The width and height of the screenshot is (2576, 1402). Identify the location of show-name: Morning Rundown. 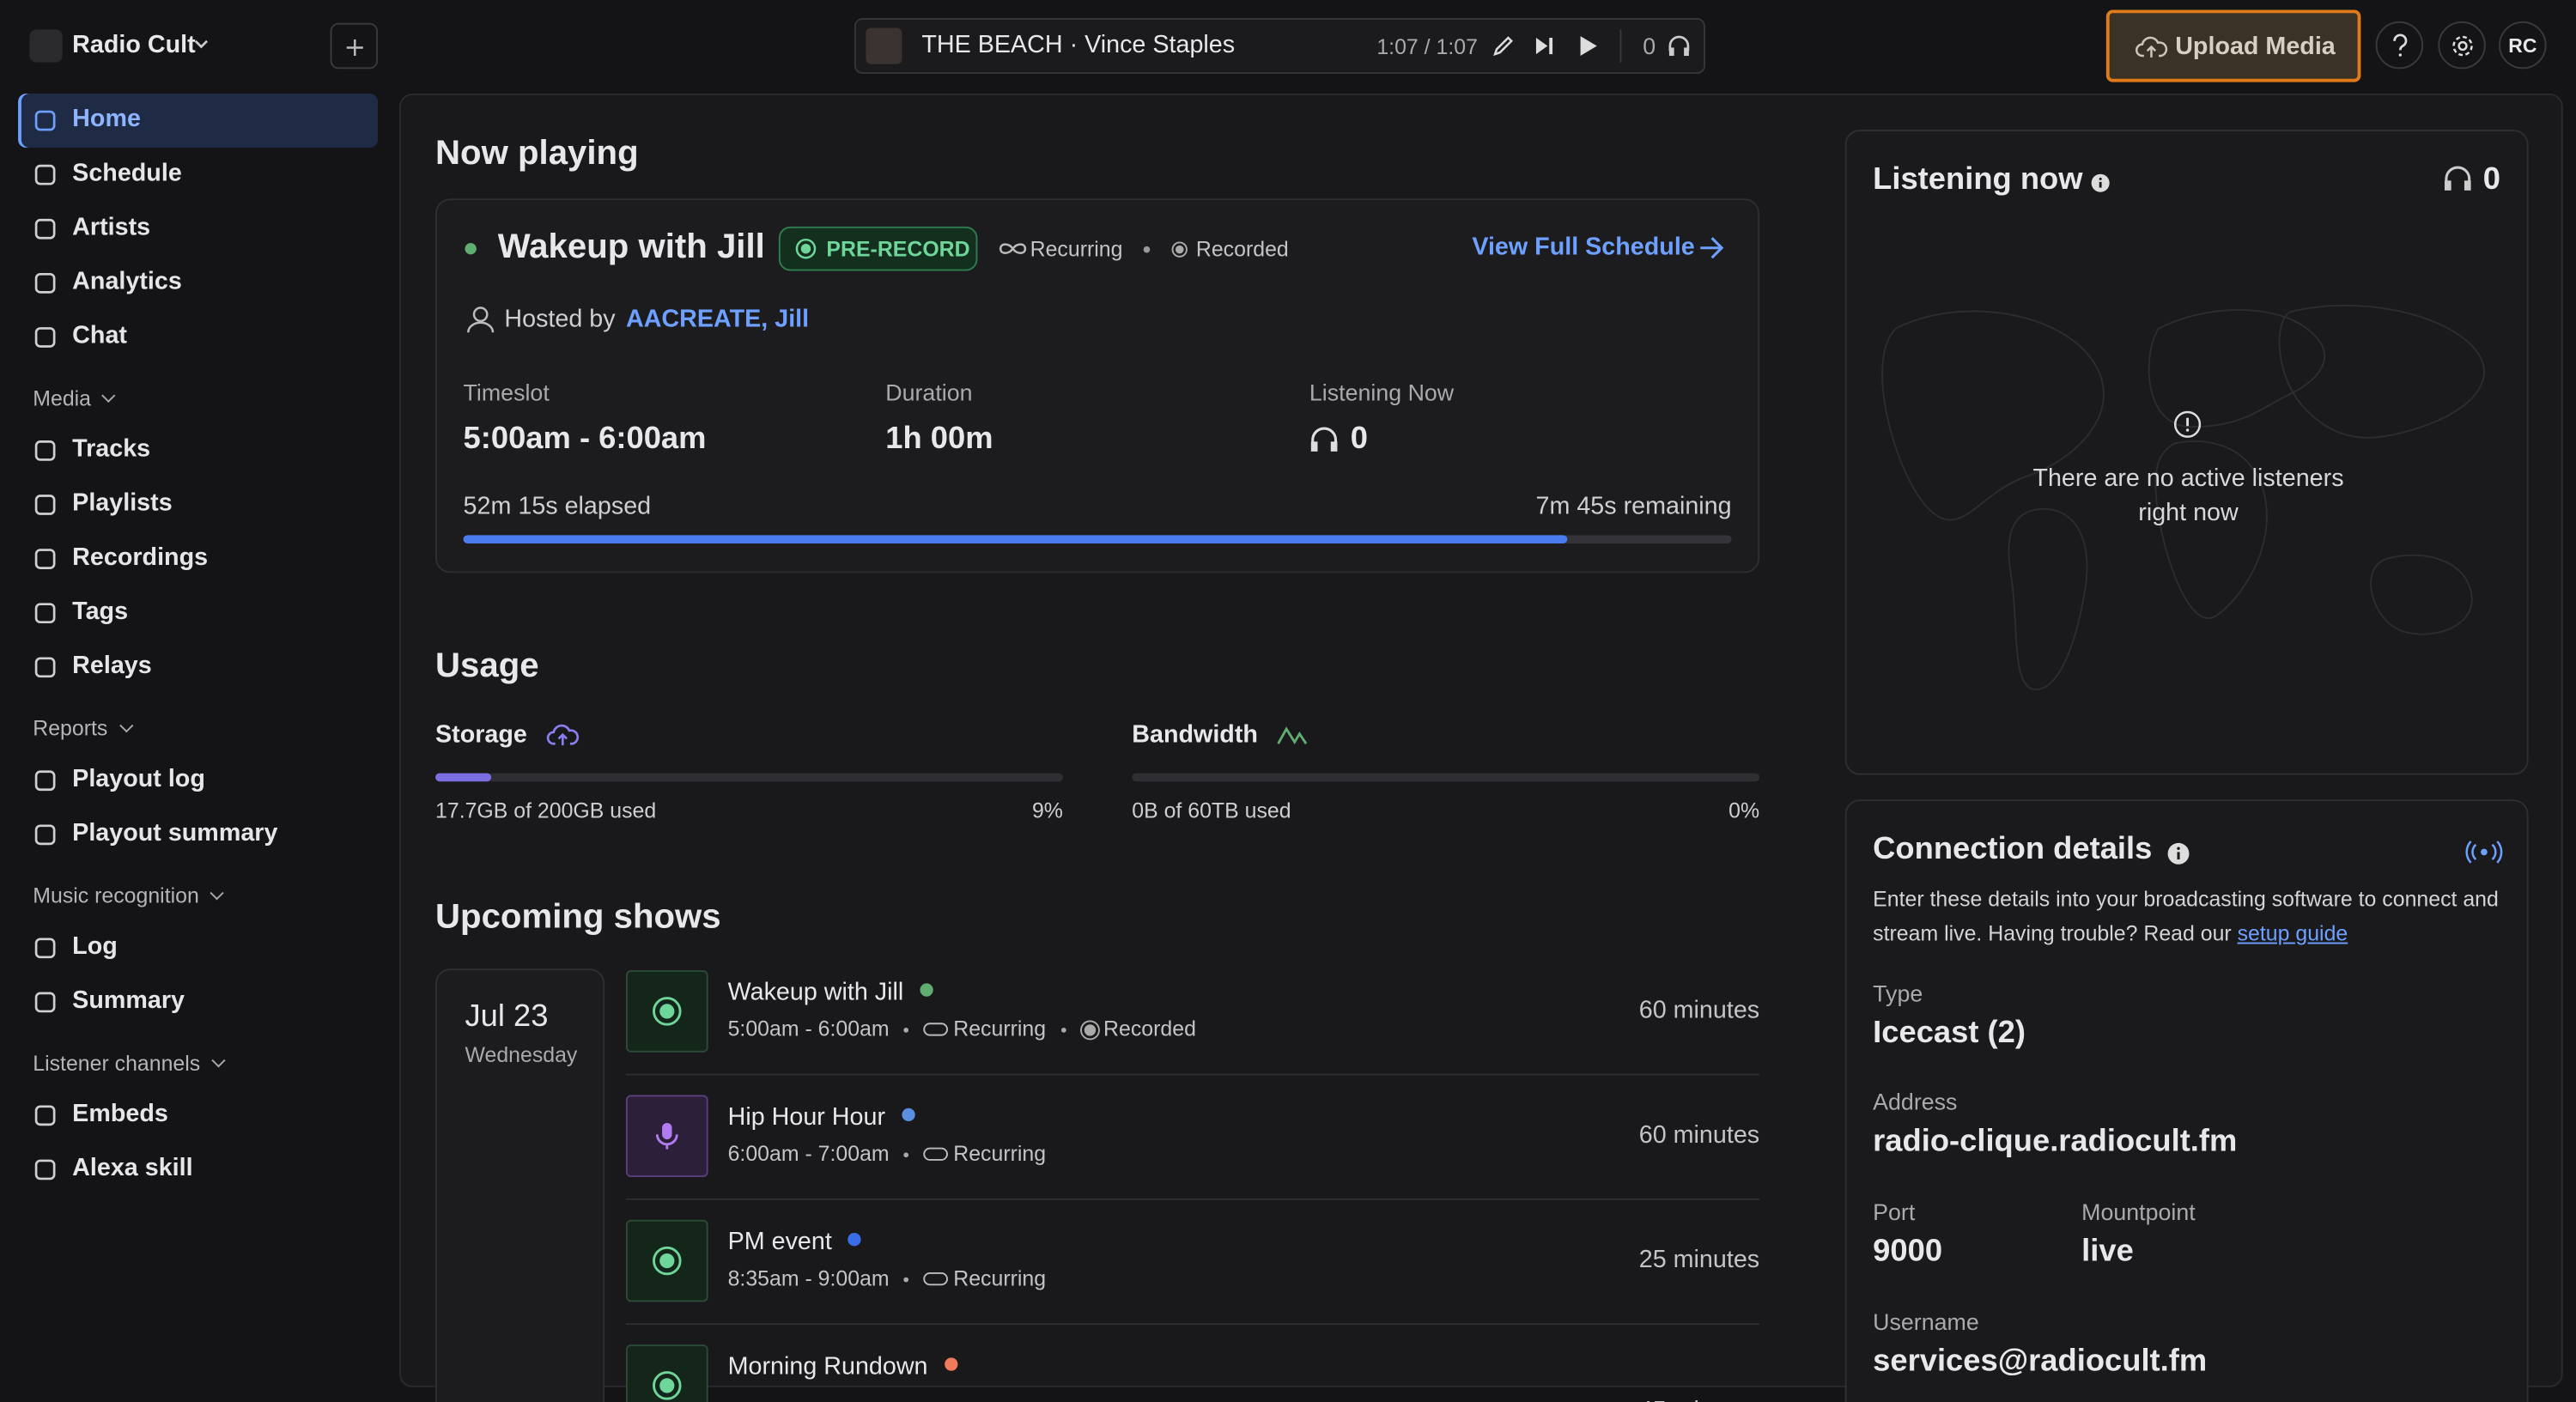
(843, 1367).